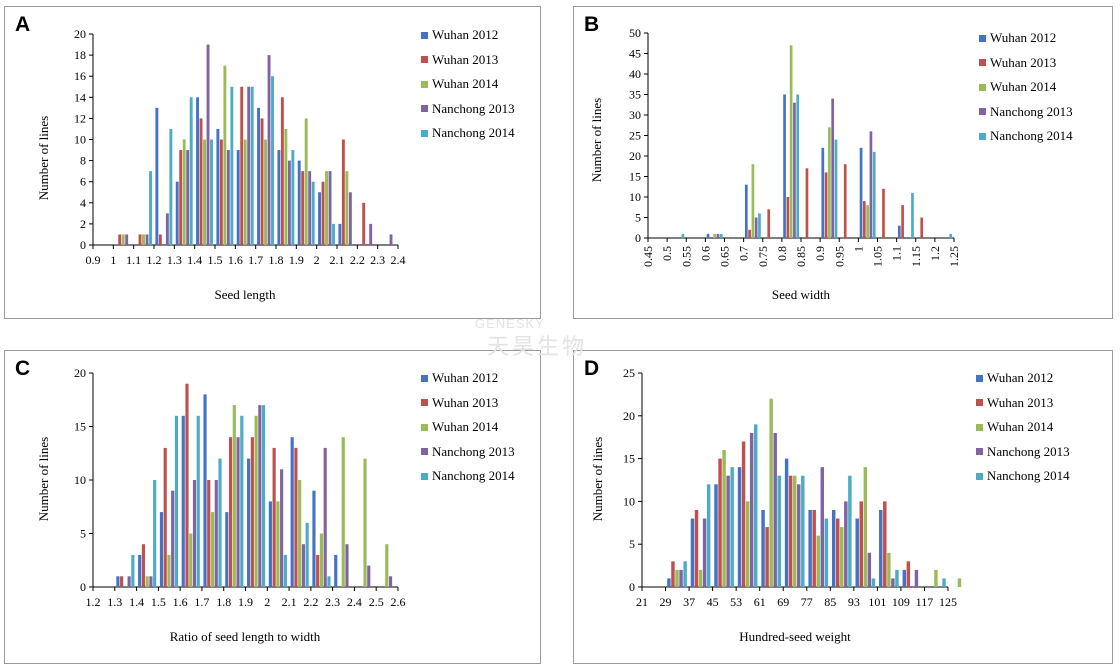 The height and width of the screenshot is (672, 1120). What do you see at coordinates (93, 602) in the screenshot?
I see `x-tick-label: 1.2` at bounding box center [93, 602].